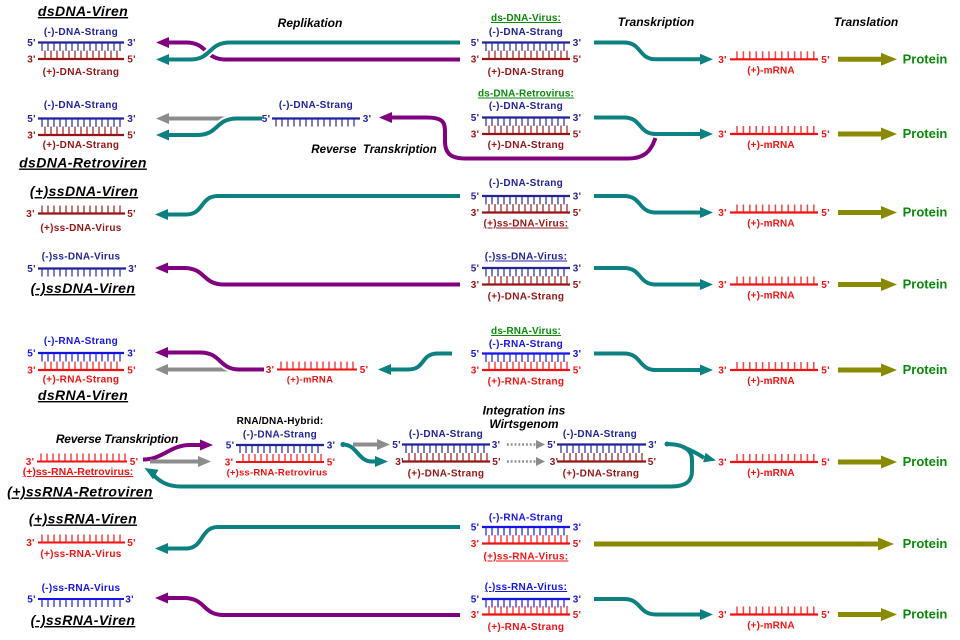 This screenshot has height=640, width=960. What do you see at coordinates (78, 472) in the screenshot?
I see `svg-text: (+)ss-RNA-Retrovirus:` at bounding box center [78, 472].